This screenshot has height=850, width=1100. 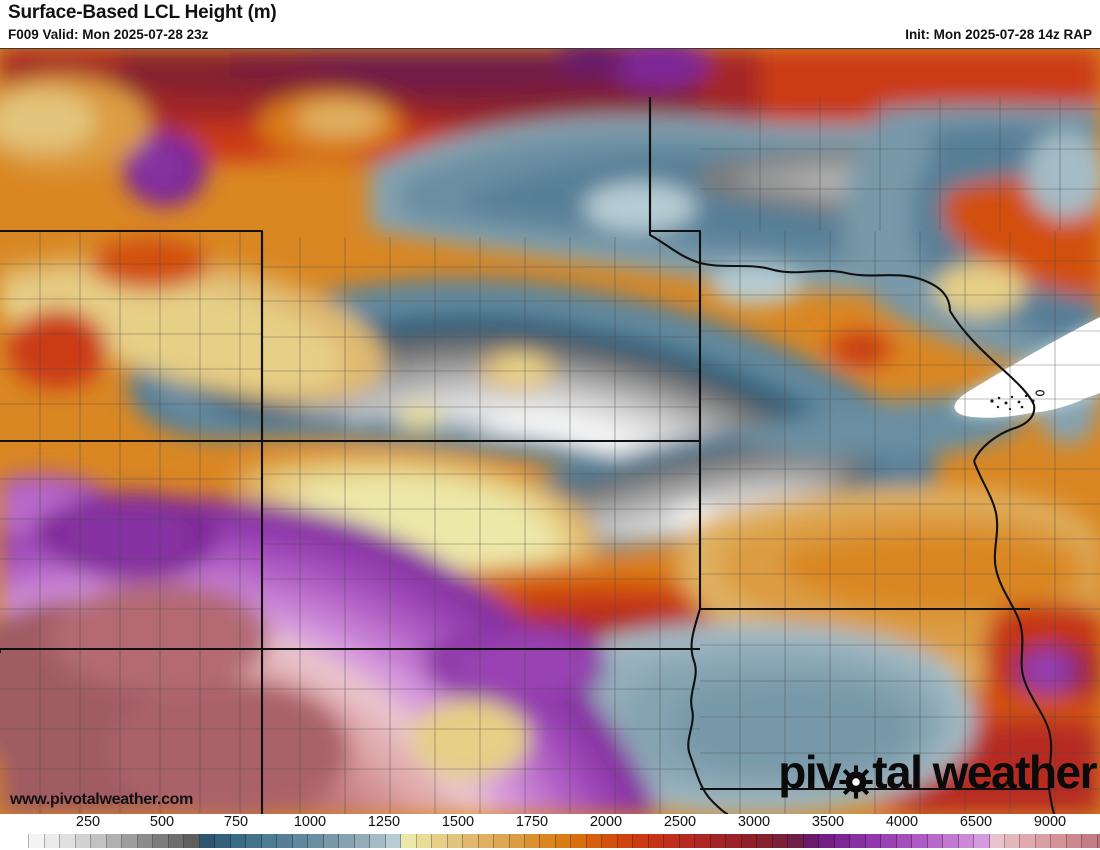 I want to click on colorbar-swatches, so click(x=557, y=841).